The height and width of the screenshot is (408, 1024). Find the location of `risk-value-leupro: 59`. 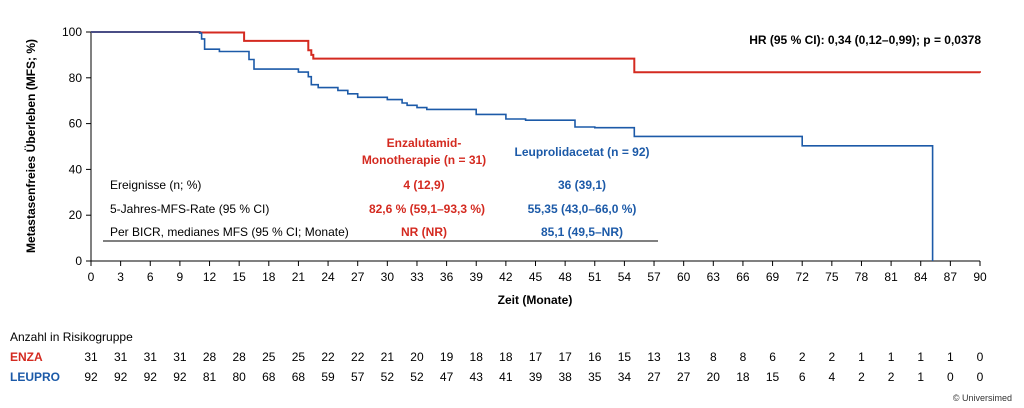

risk-value-leupro: 59 is located at coordinates (328, 377).